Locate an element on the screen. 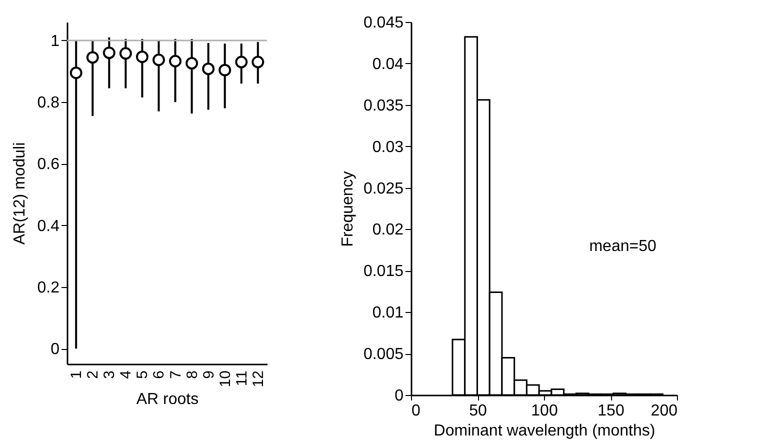 The height and width of the screenshot is (440, 765). x-axis-title: Dominant wavelength (months) is located at coordinates (545, 431).